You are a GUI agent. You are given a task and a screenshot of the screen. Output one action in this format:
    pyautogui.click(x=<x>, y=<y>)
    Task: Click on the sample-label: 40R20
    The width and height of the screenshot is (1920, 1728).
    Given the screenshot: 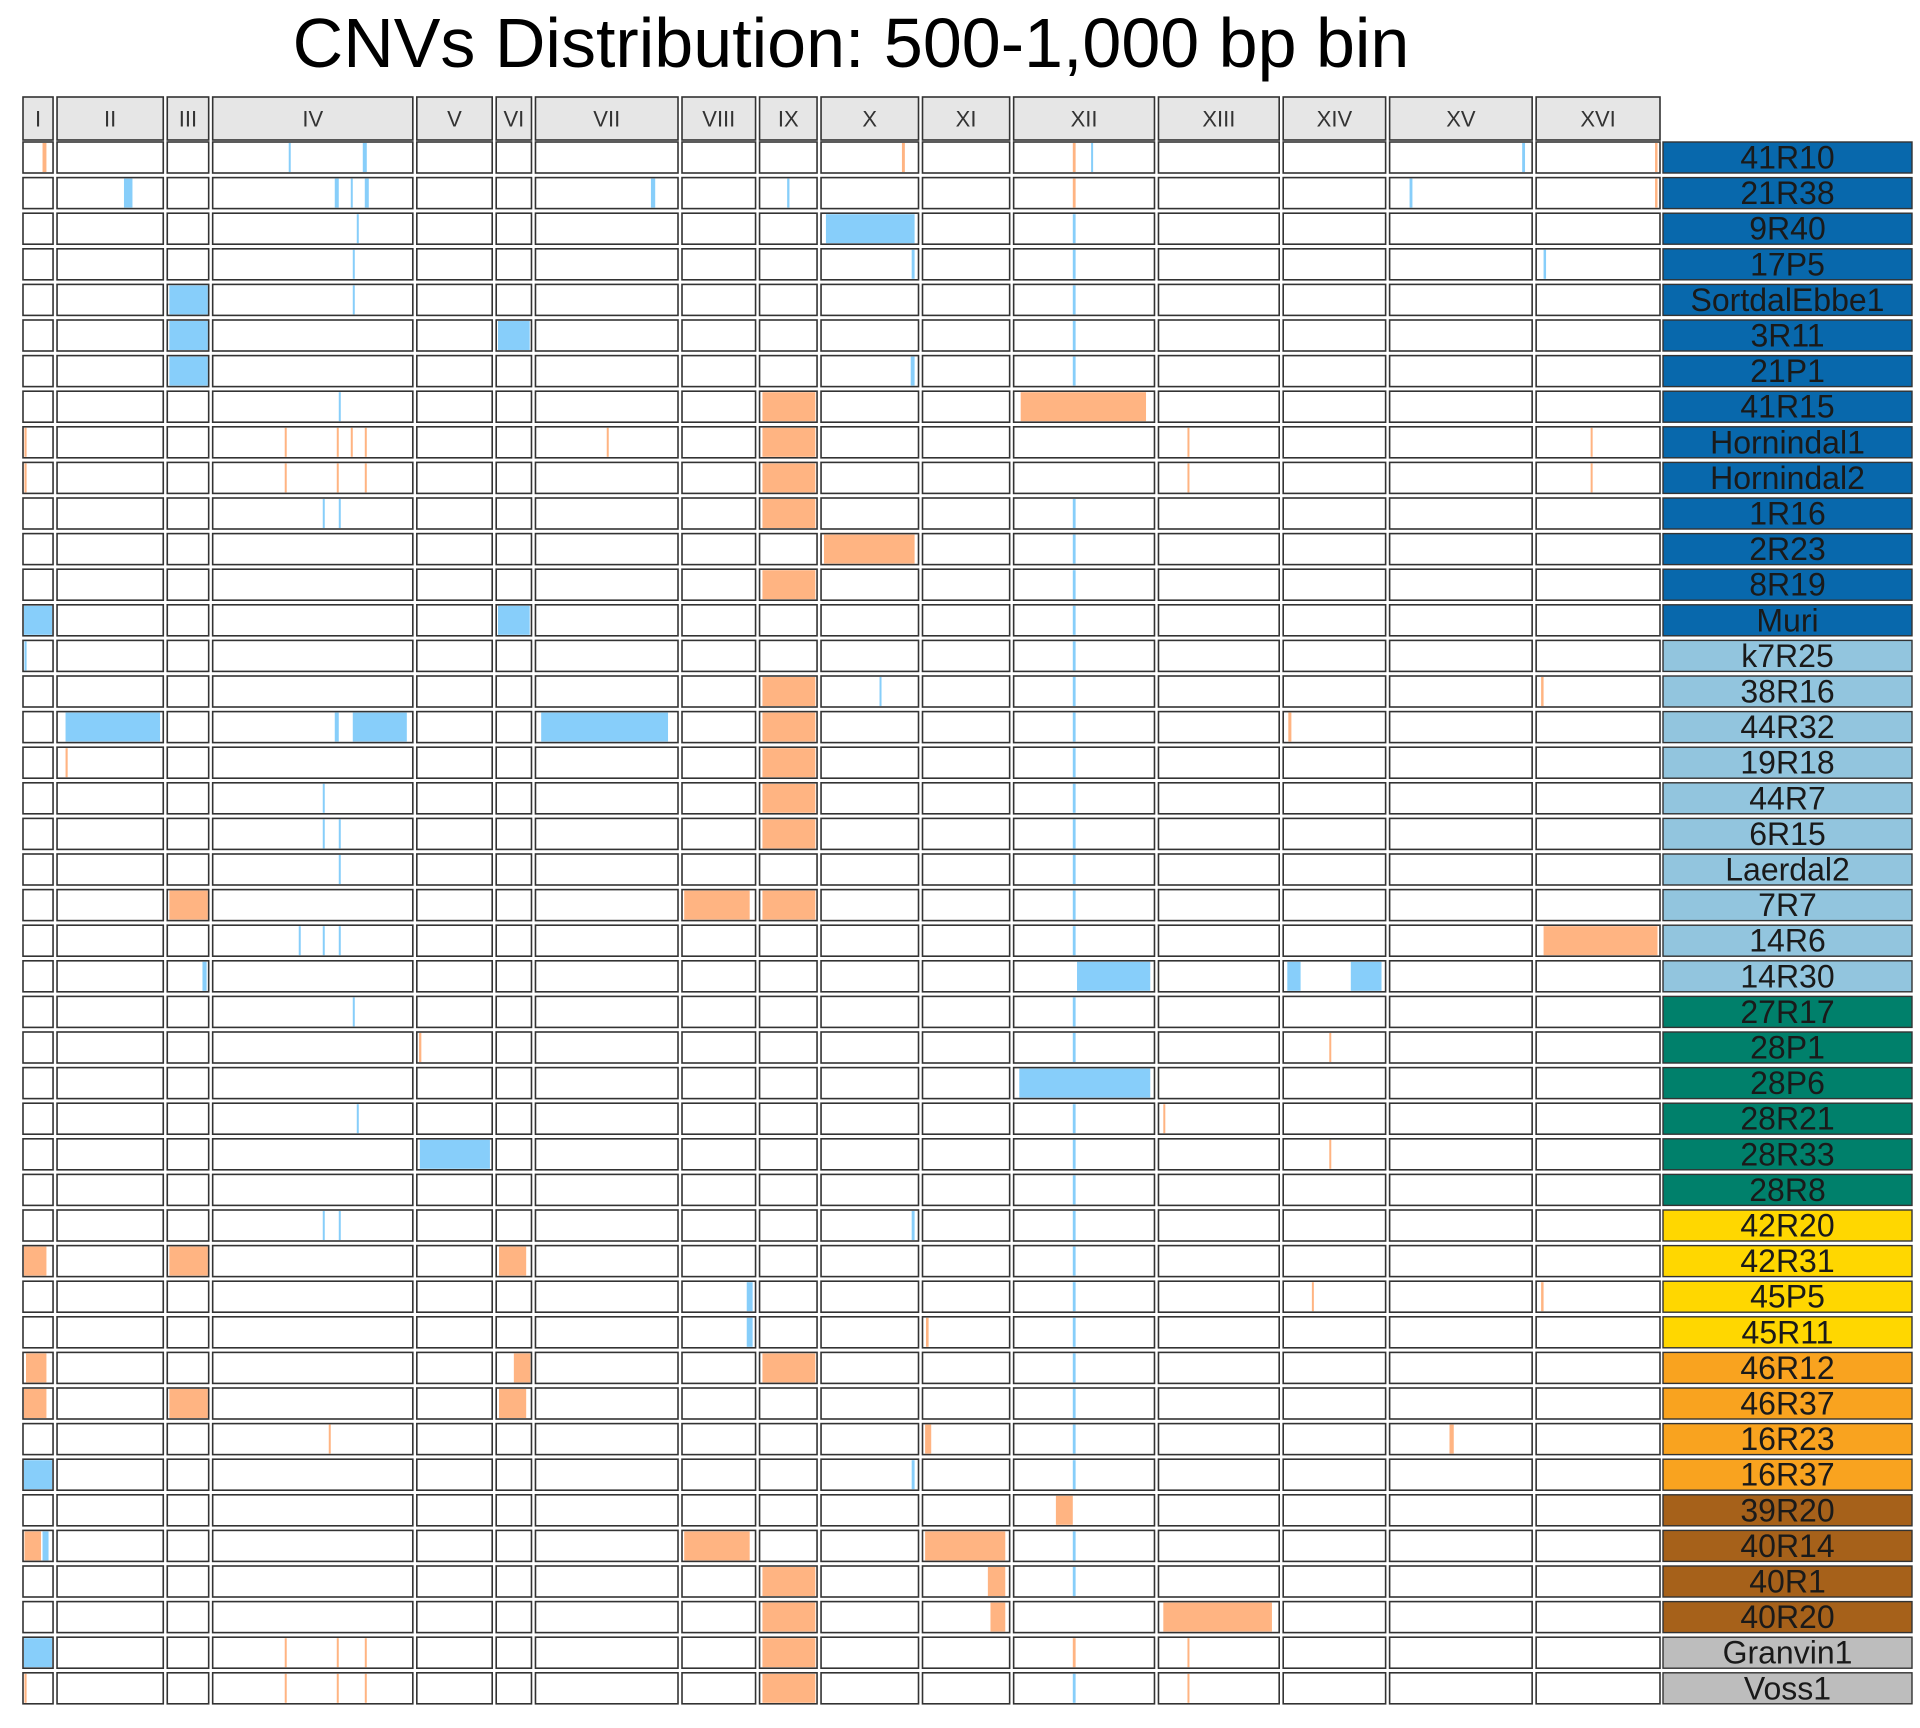 What is the action you would take?
    pyautogui.click(x=1787, y=1617)
    